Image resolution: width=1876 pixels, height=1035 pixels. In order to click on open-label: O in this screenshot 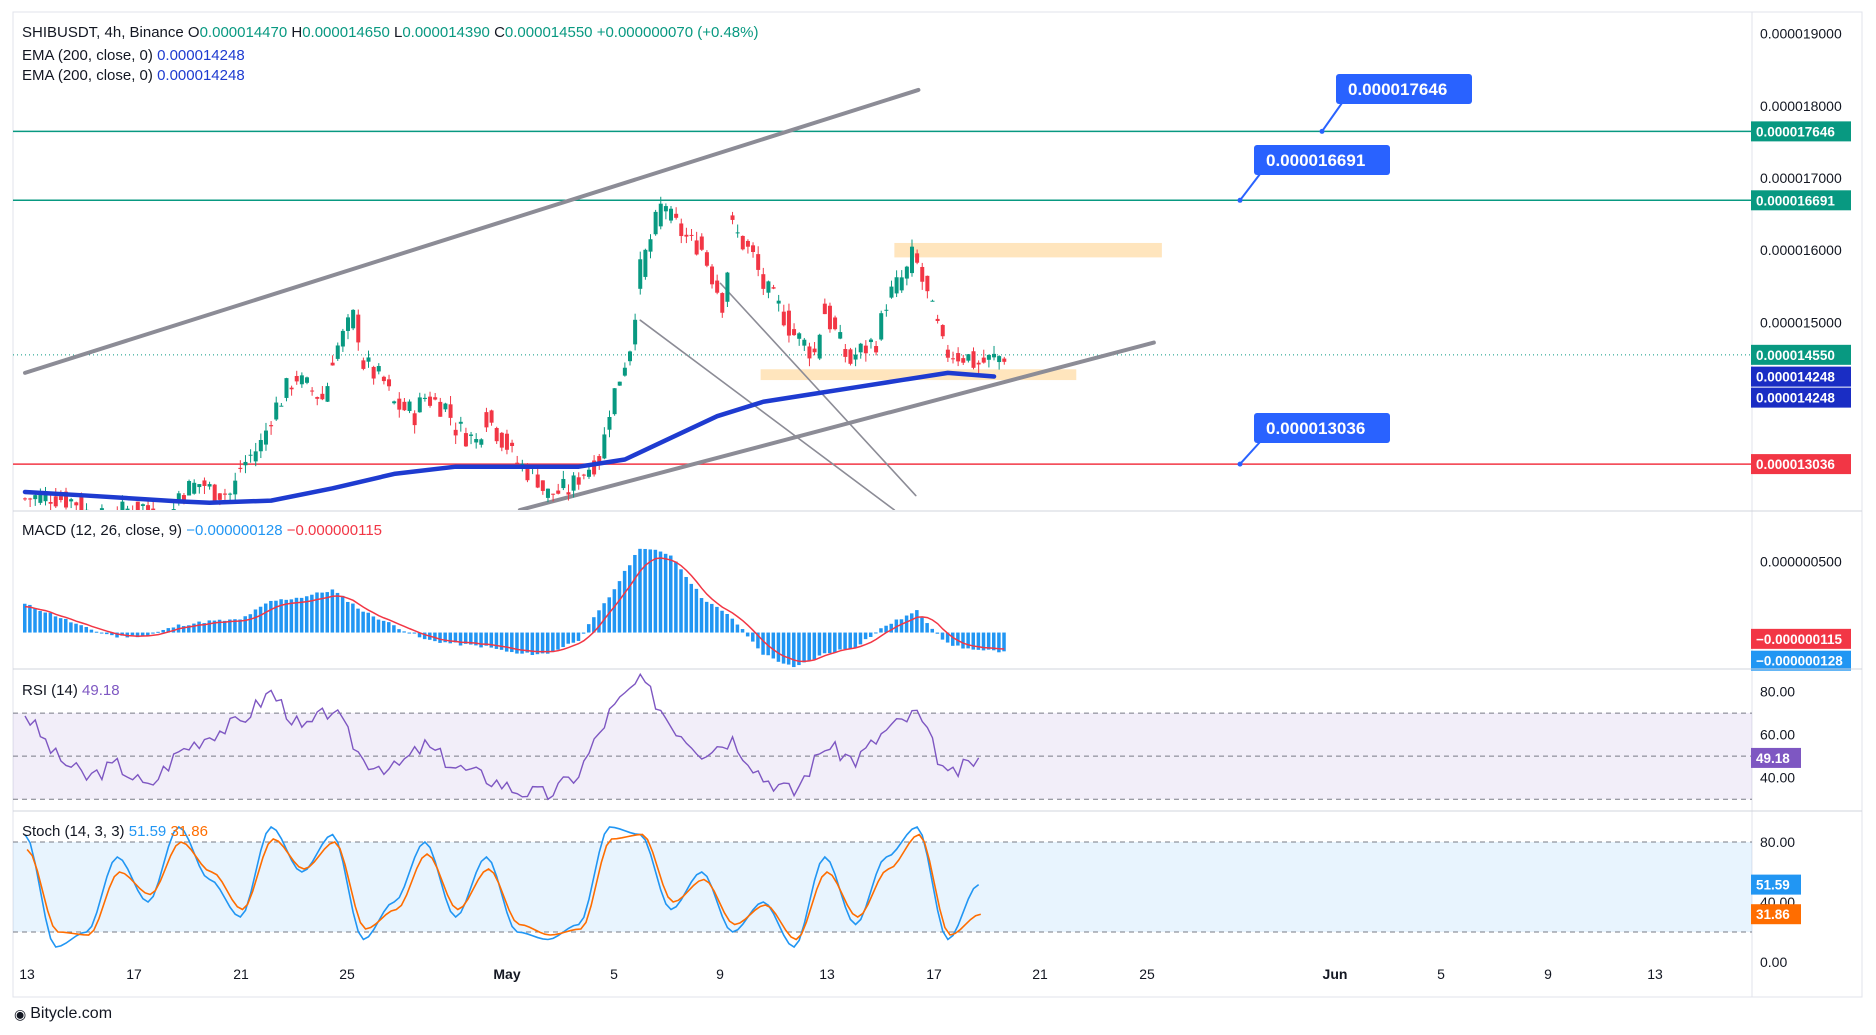, I will do `click(193, 32)`.